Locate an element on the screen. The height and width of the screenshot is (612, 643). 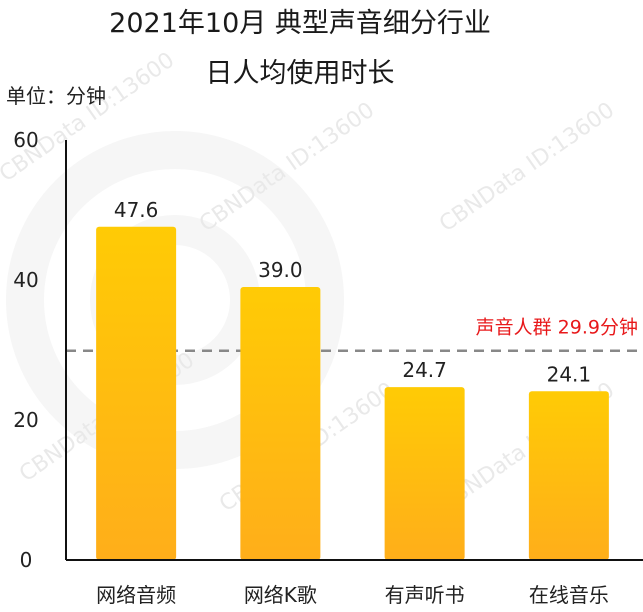
chart-title-line2: 日人均使用时长 is located at coordinates (300, 73).